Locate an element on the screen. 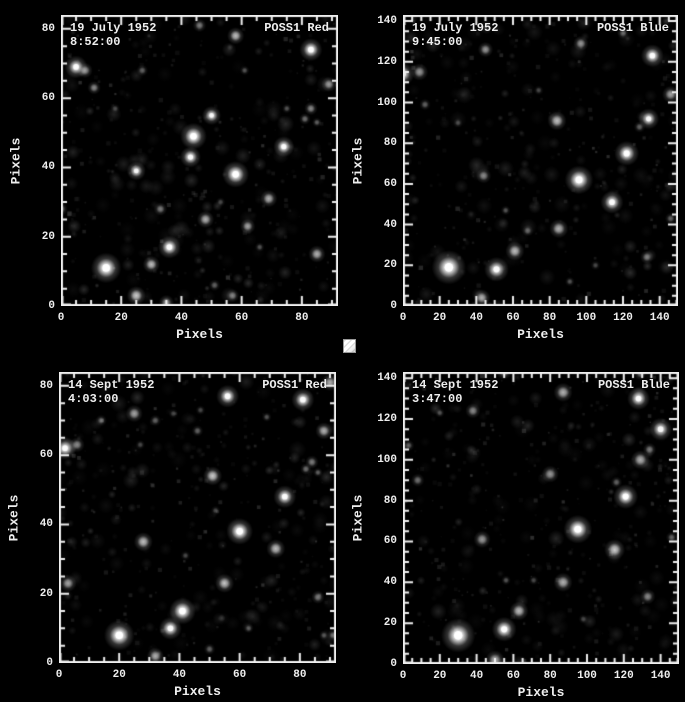 This screenshot has width=685, height=702. broken-image-placeholder-icon is located at coordinates (349, 346).